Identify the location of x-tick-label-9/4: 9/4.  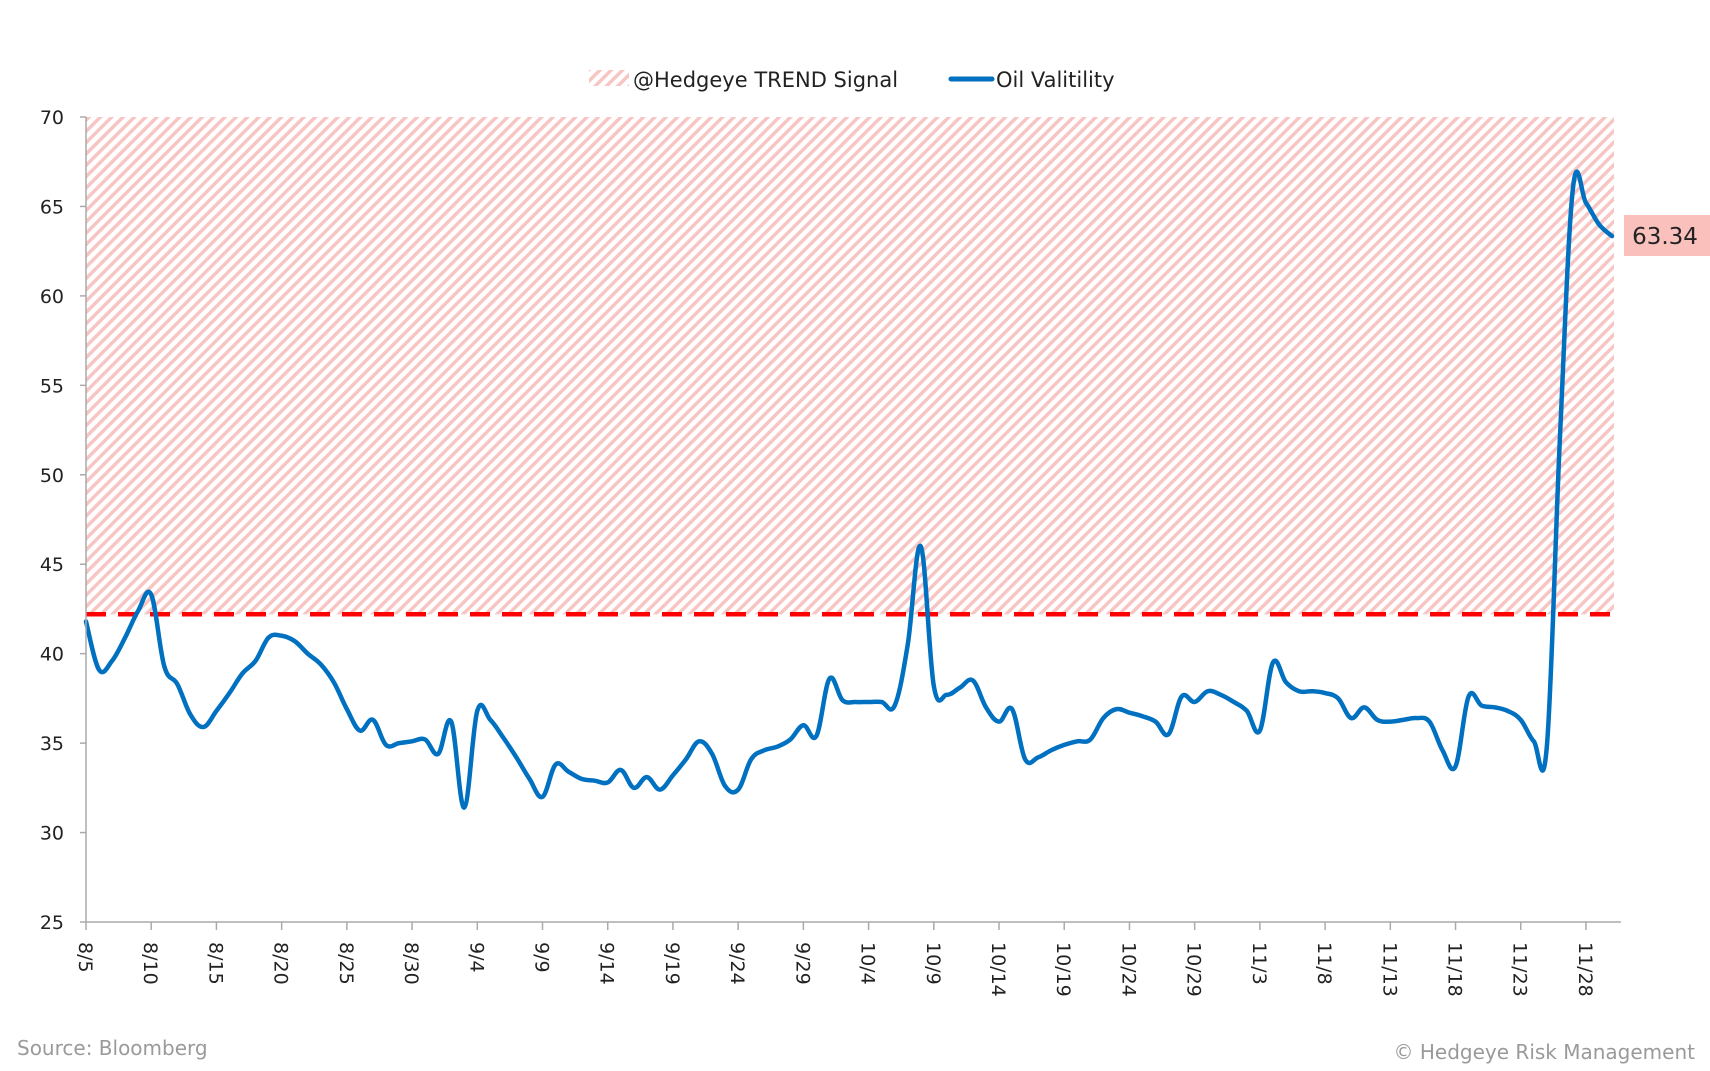
(476, 957).